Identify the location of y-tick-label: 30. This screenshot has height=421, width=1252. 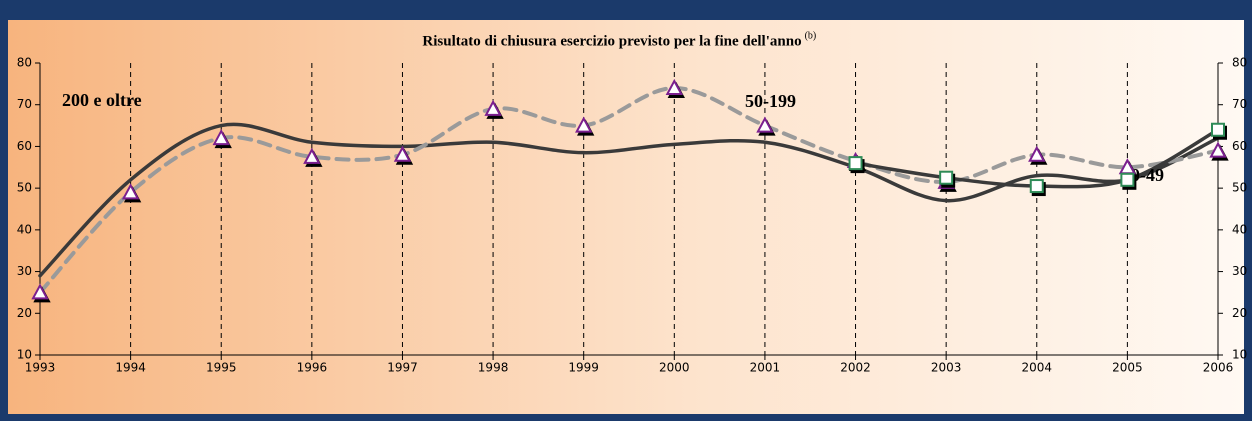
(24, 271).